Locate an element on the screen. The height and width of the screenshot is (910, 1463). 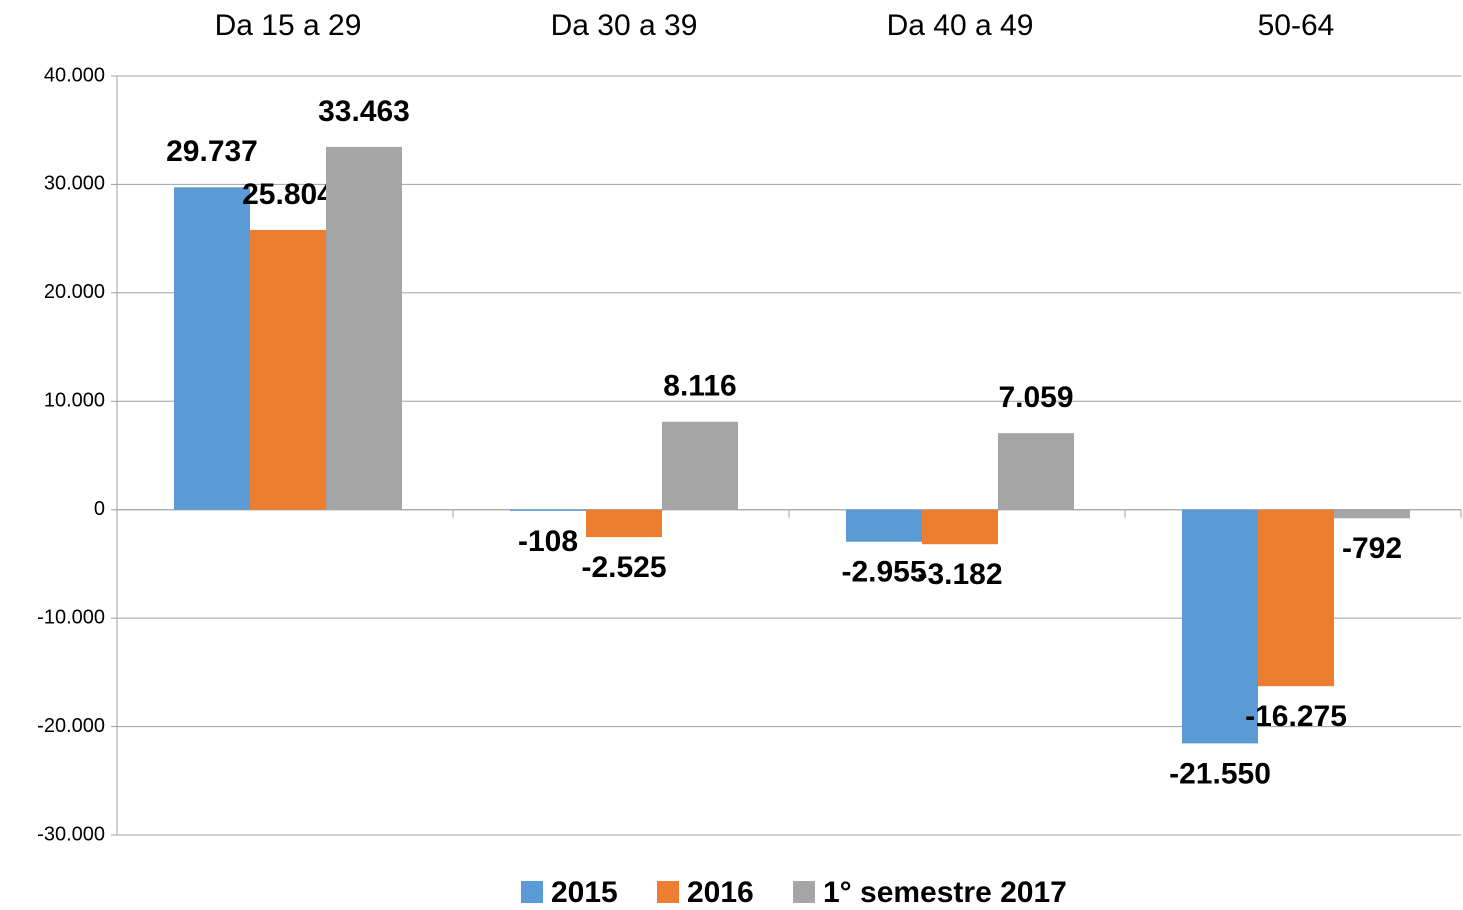
value-label: -3.182 is located at coordinates (959, 574).